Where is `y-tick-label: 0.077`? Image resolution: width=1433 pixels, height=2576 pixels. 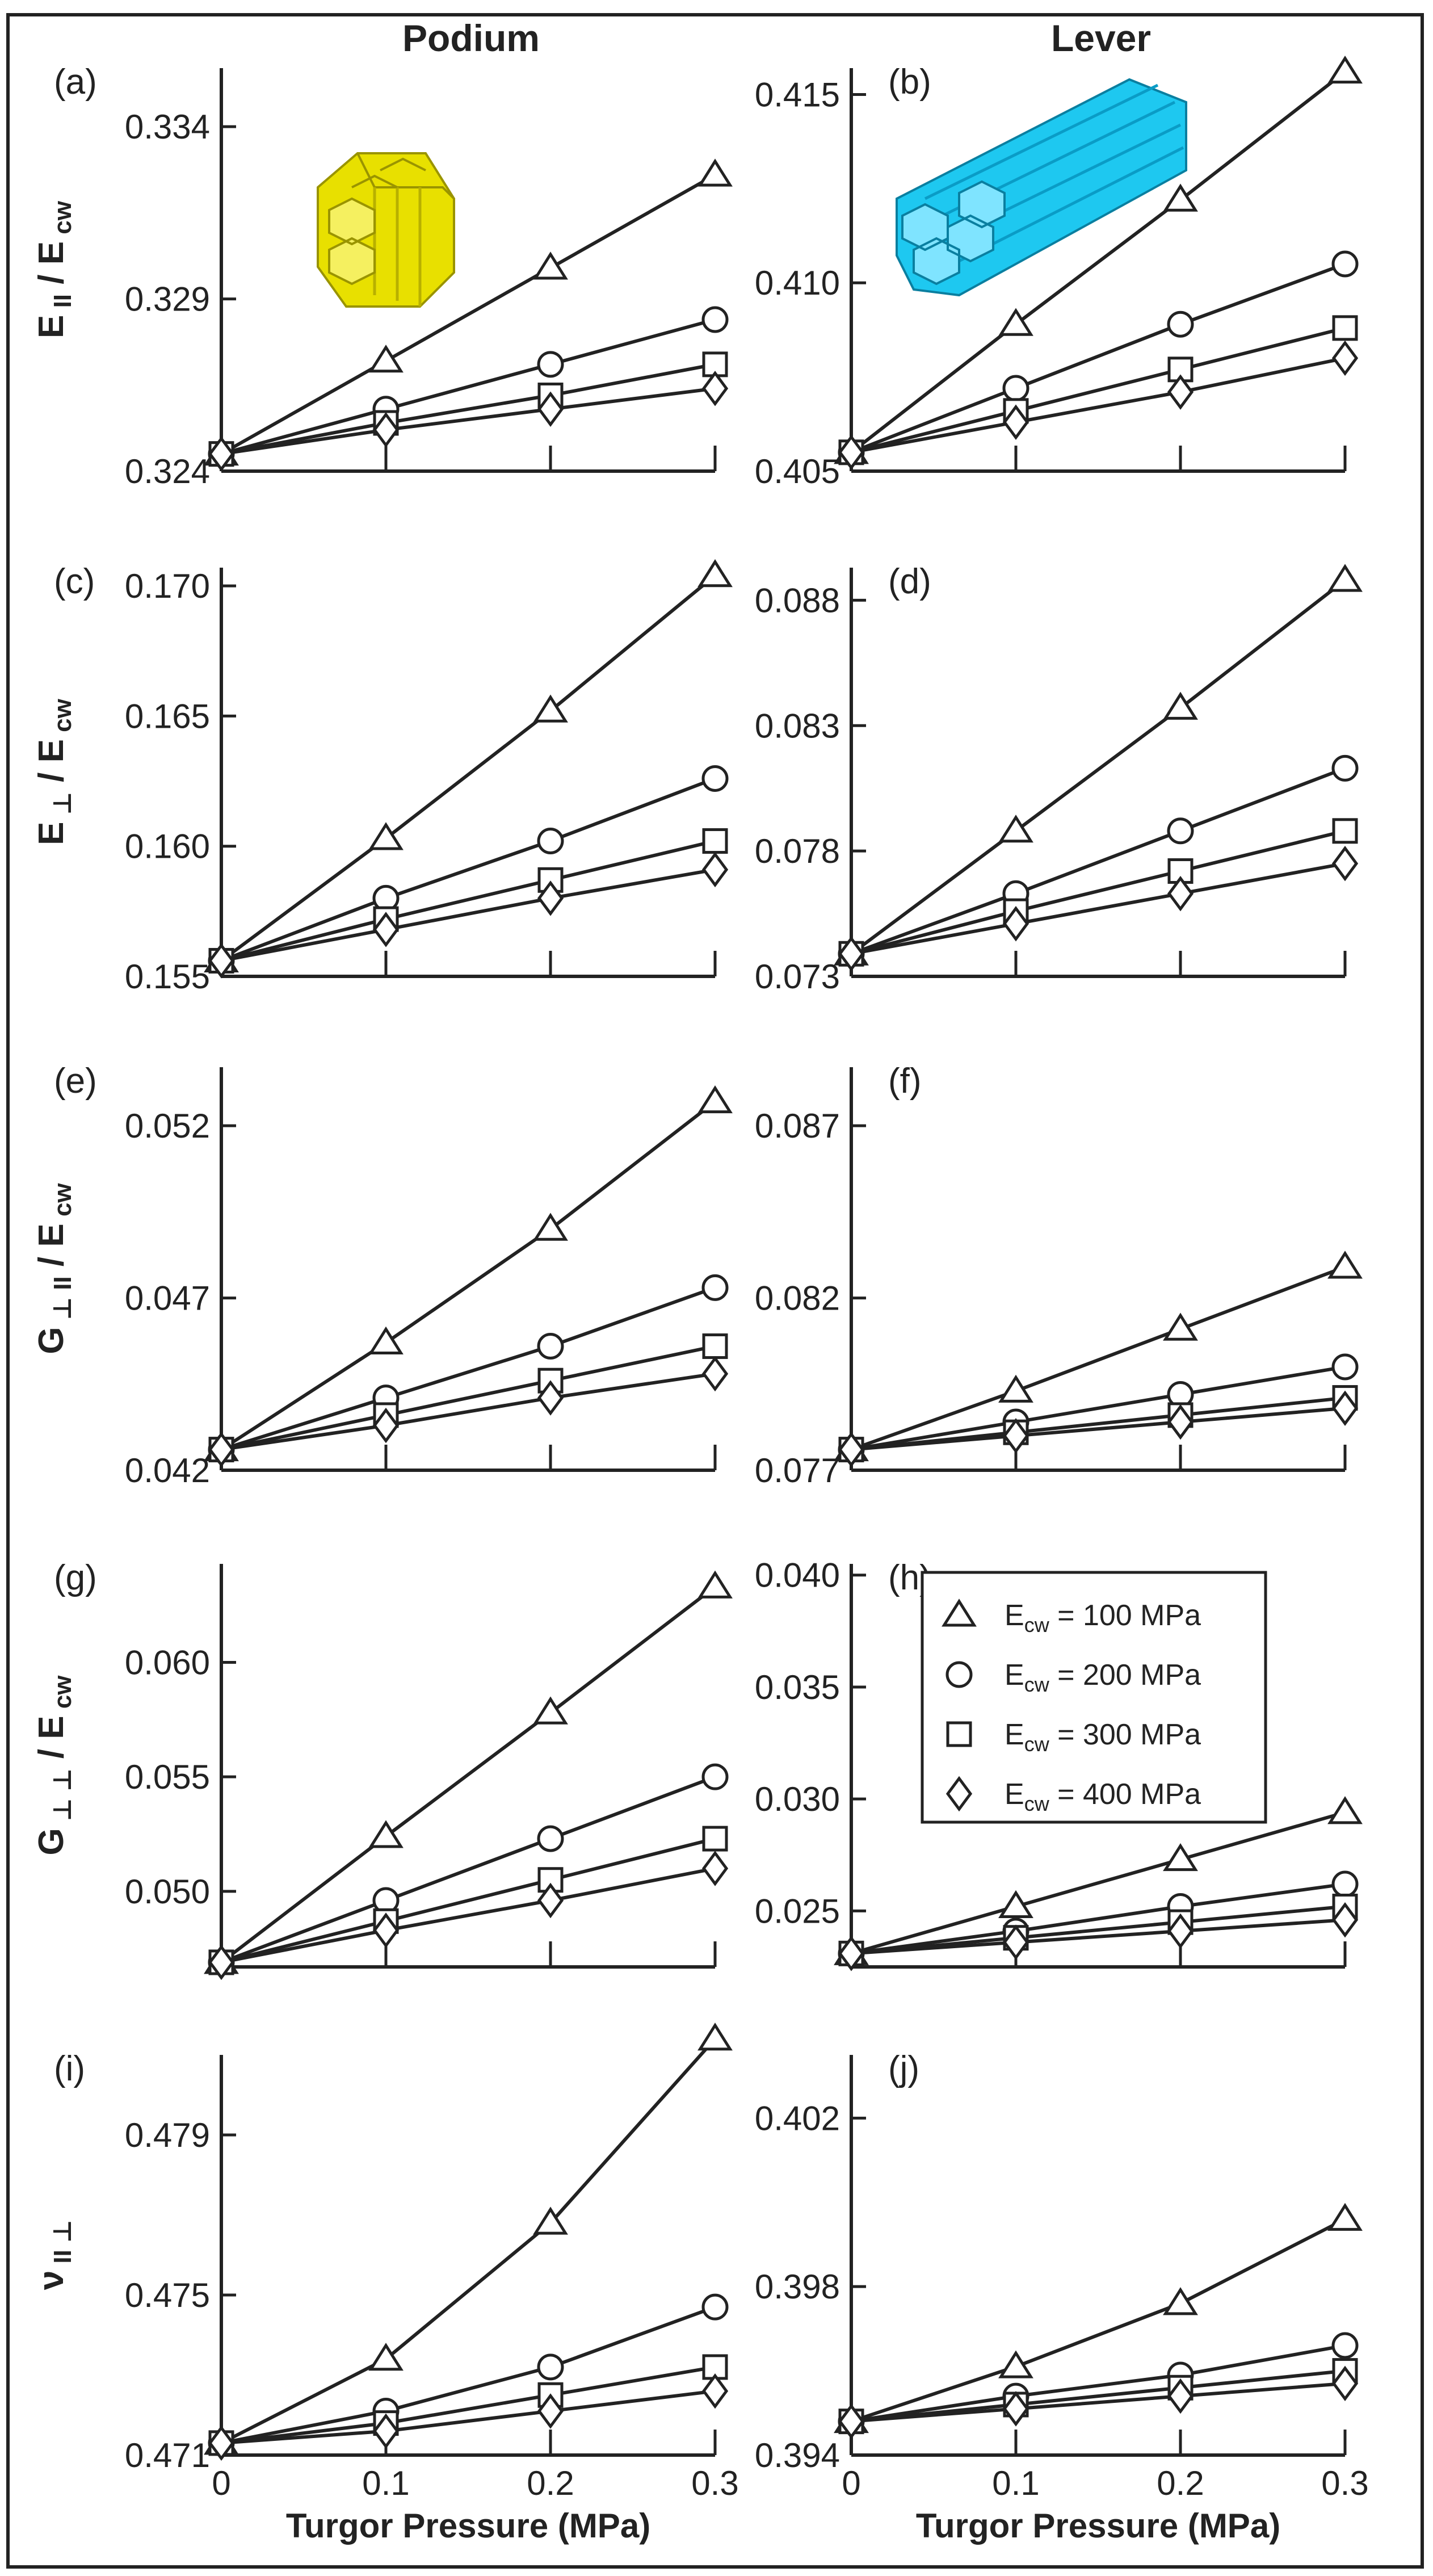 y-tick-label: 0.077 is located at coordinates (797, 1470).